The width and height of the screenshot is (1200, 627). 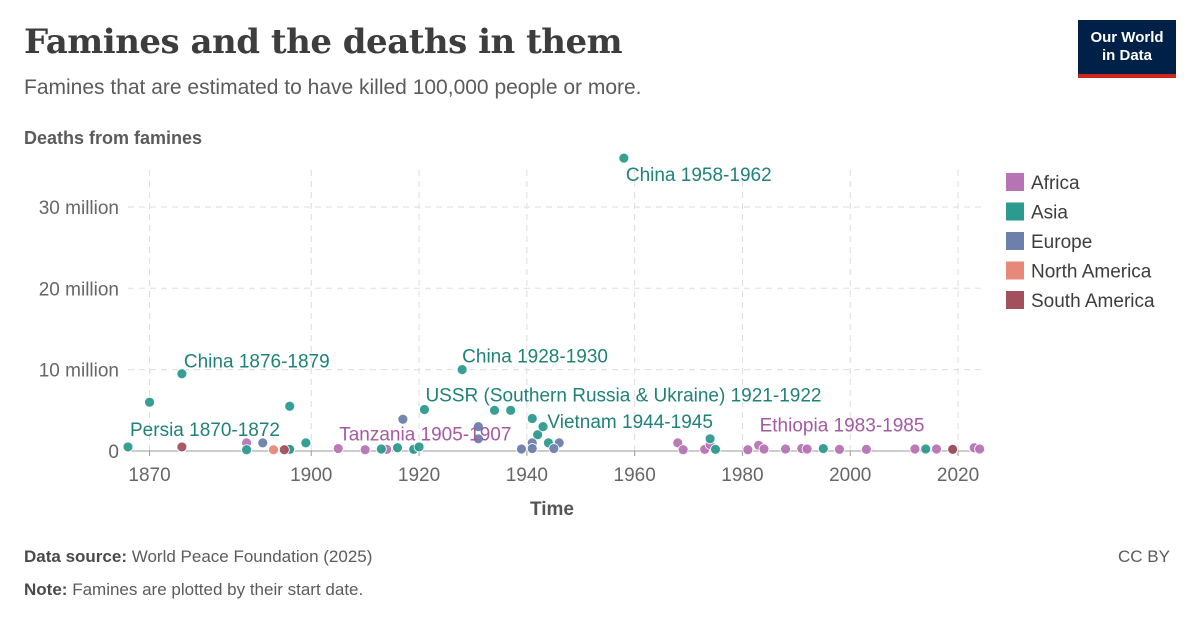 I want to click on annotation-label: China 1928-1930, so click(x=535, y=357).